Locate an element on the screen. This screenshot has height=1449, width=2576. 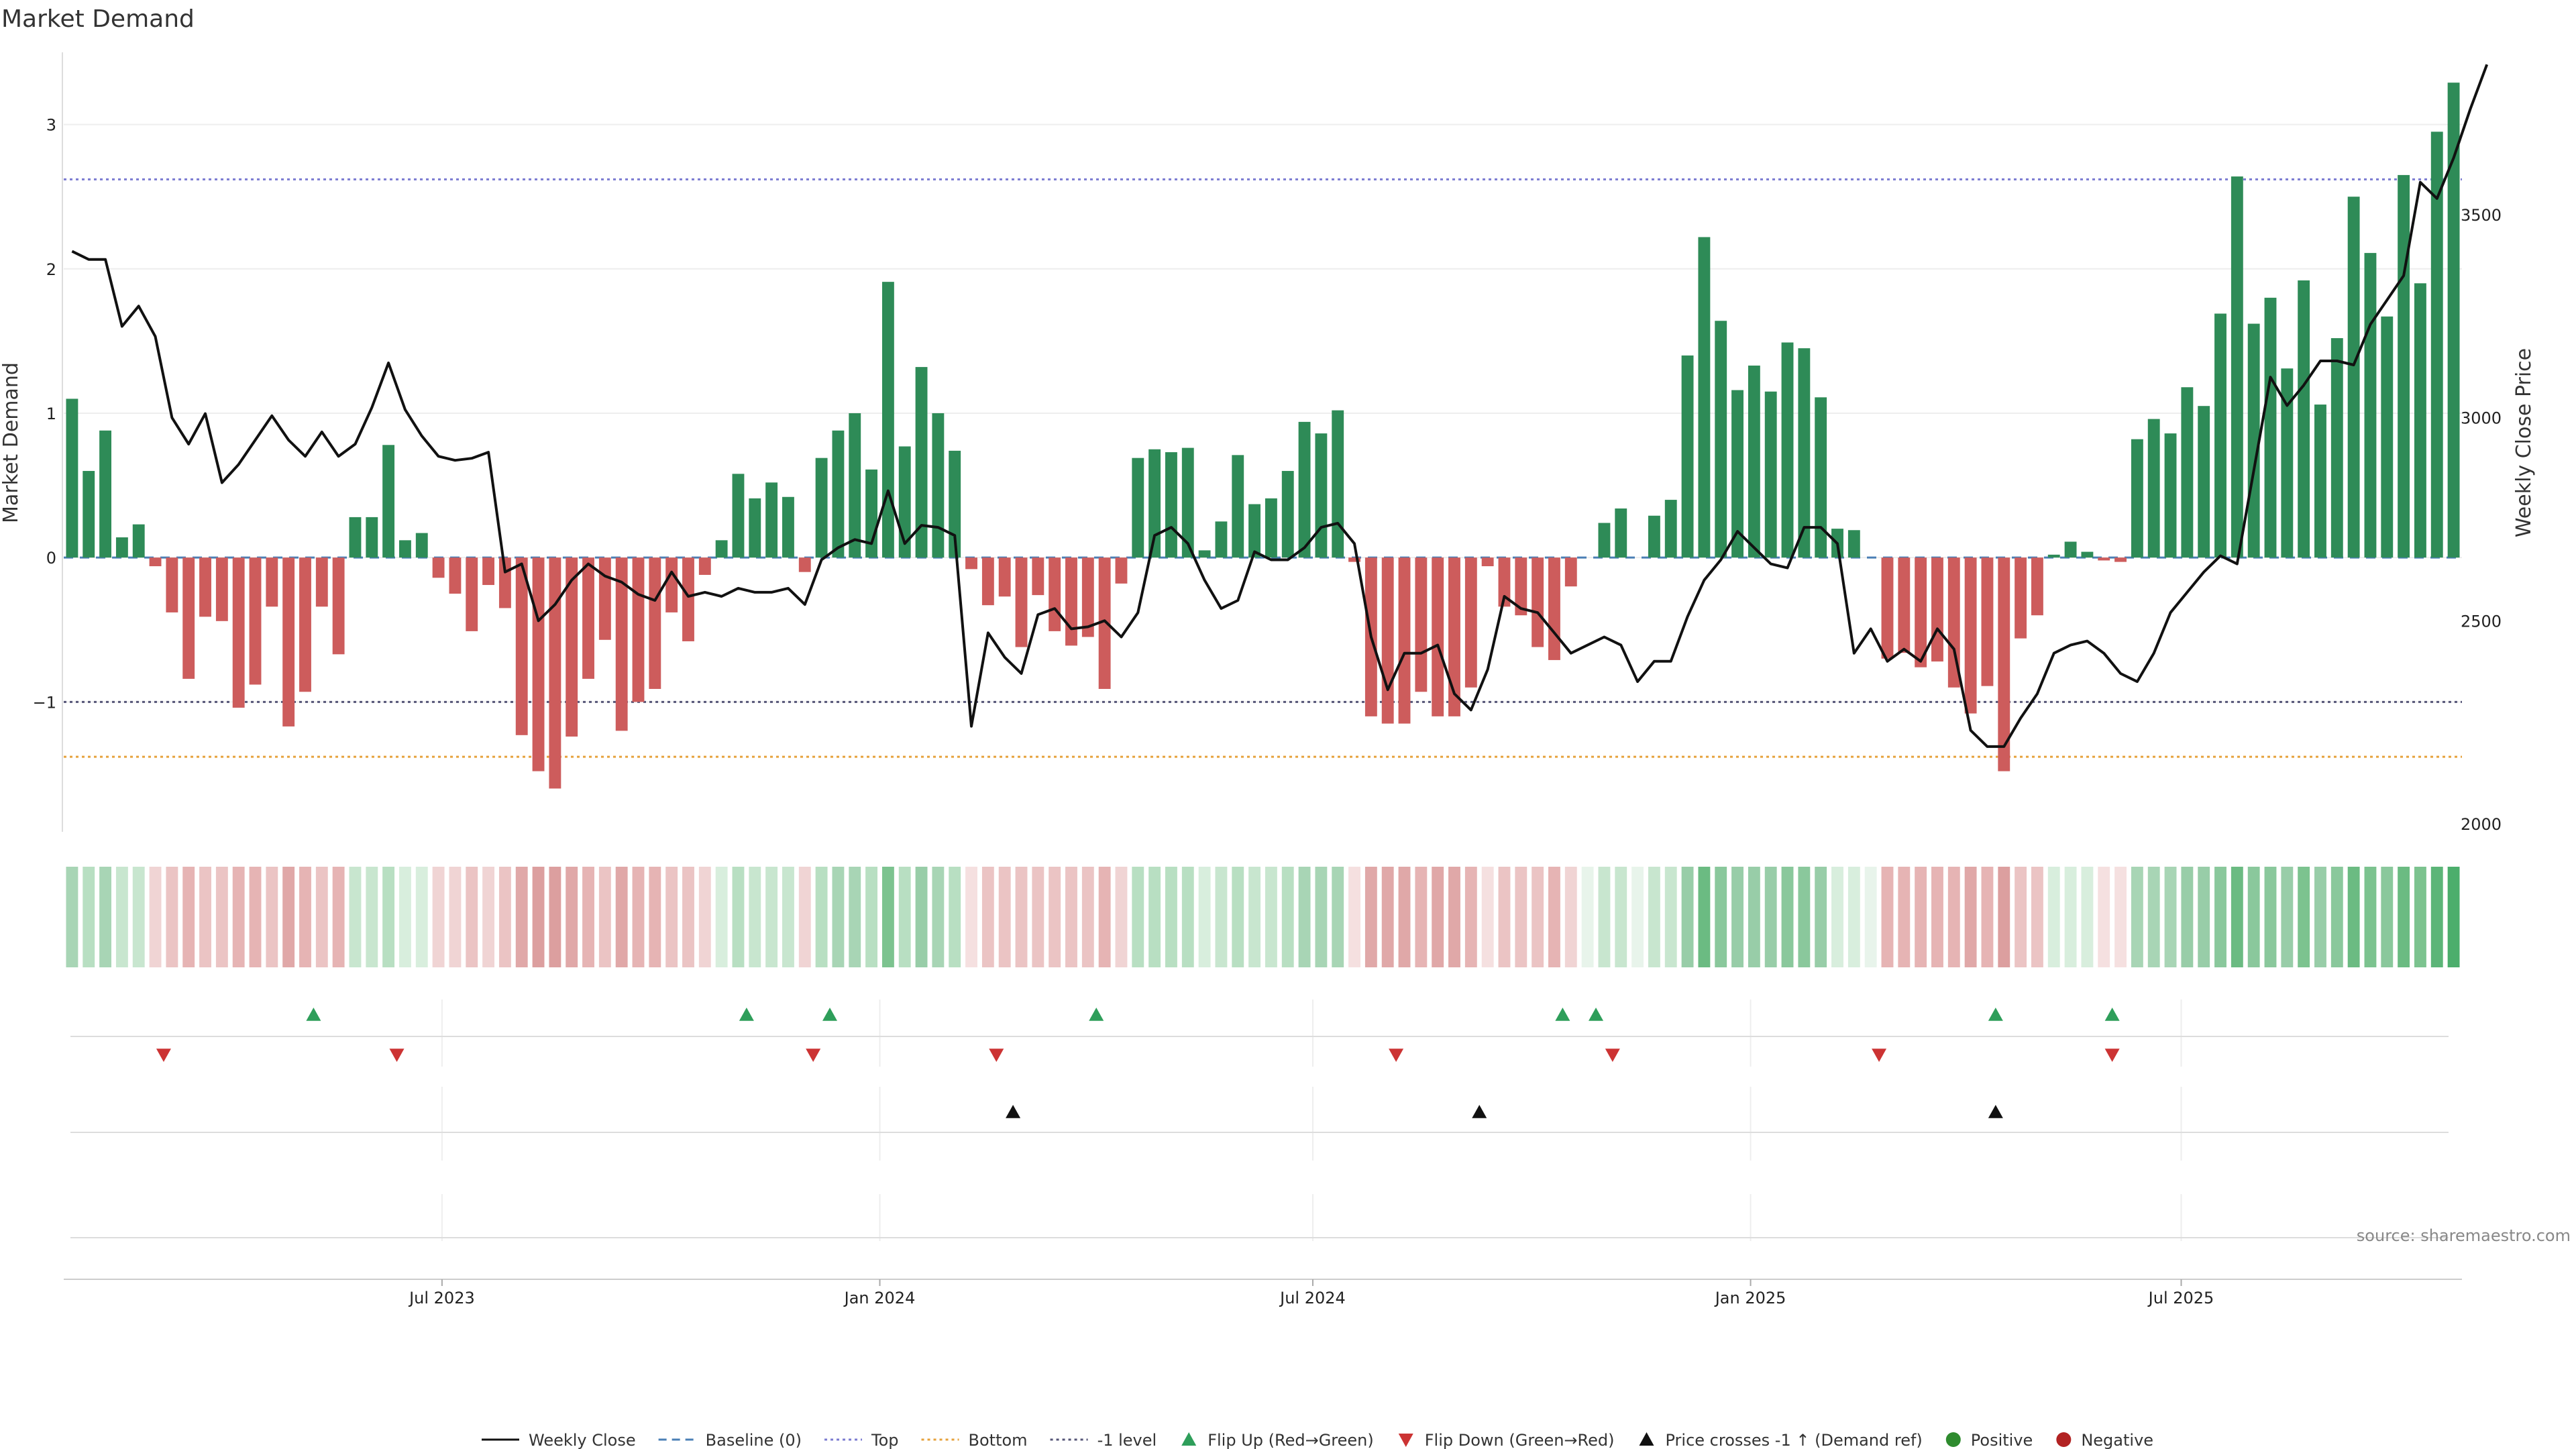
legend-label: Negative is located at coordinates (2117, 1440).